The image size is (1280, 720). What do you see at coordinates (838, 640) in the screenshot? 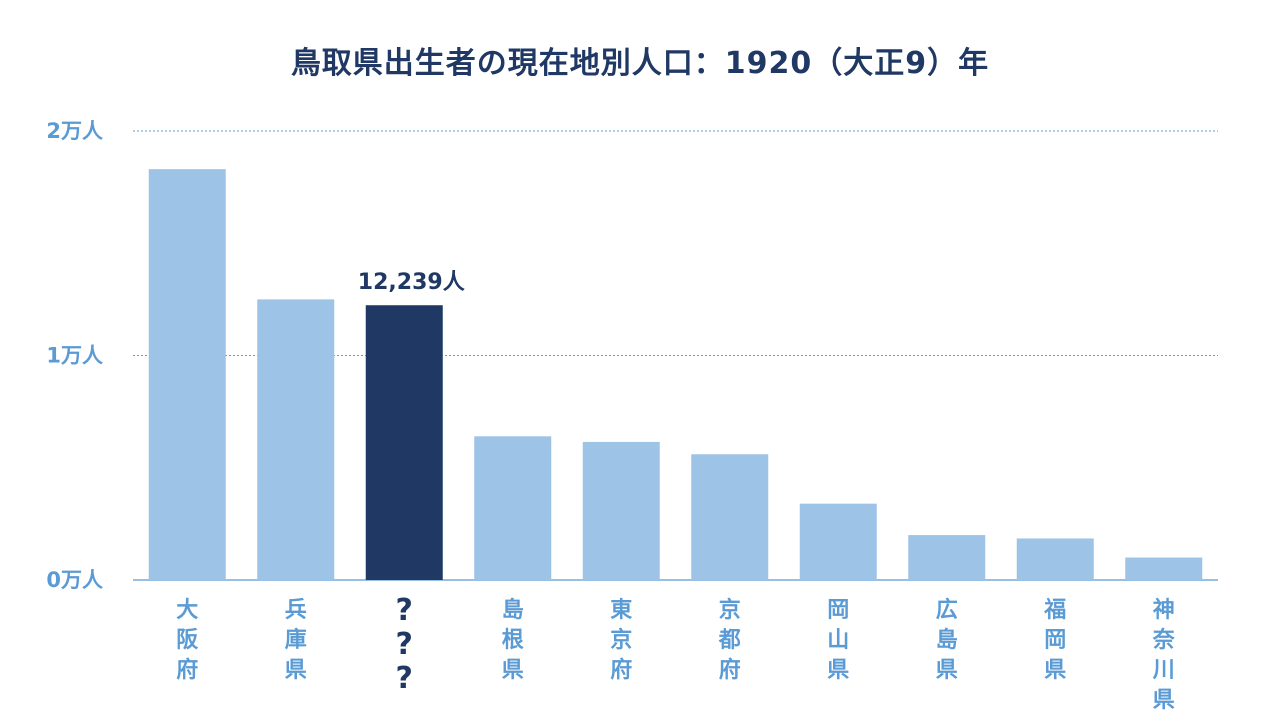
I see `x-tick-label: 岡山県` at bounding box center [838, 640].